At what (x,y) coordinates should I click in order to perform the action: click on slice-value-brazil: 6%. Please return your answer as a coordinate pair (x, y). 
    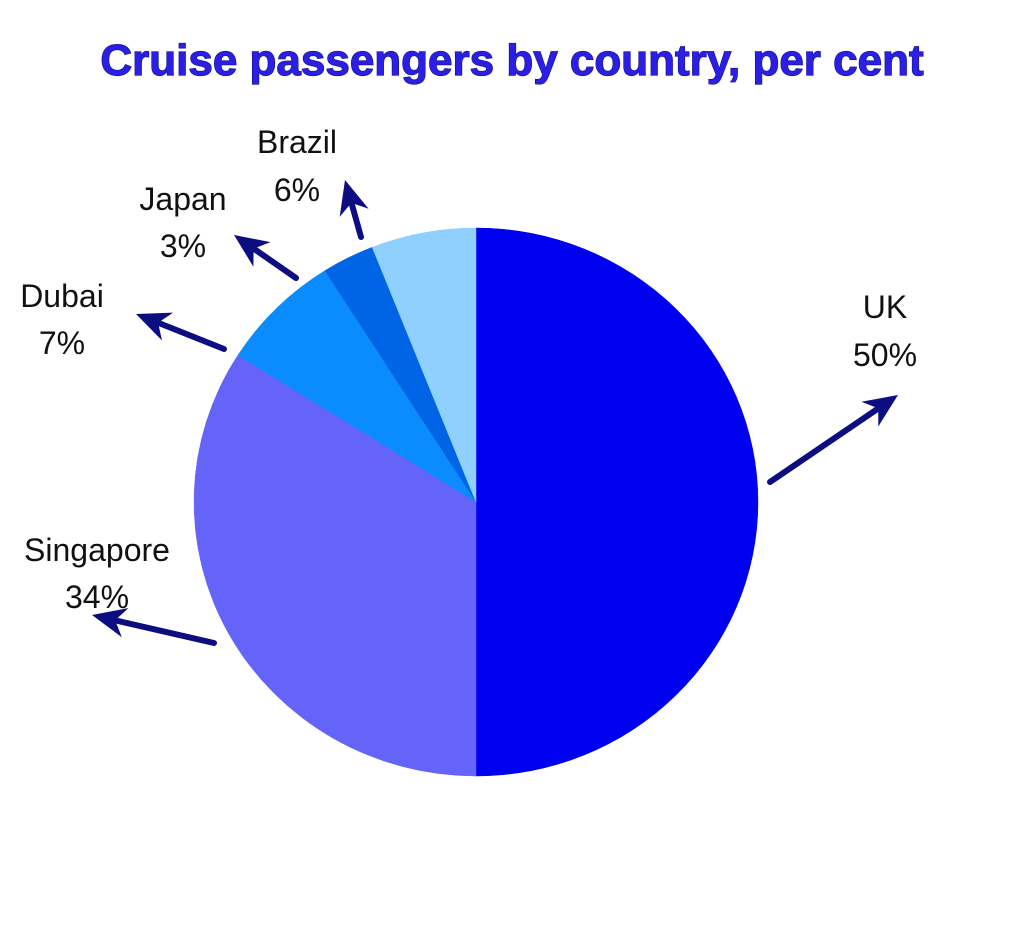
    Looking at the image, I should click on (297, 190).